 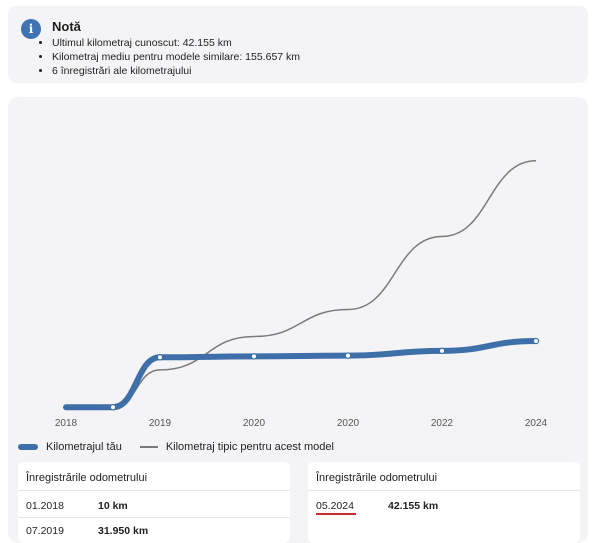 What do you see at coordinates (176, 71) in the screenshot?
I see `note-item: 6 înregistrări ale kilometrajului` at bounding box center [176, 71].